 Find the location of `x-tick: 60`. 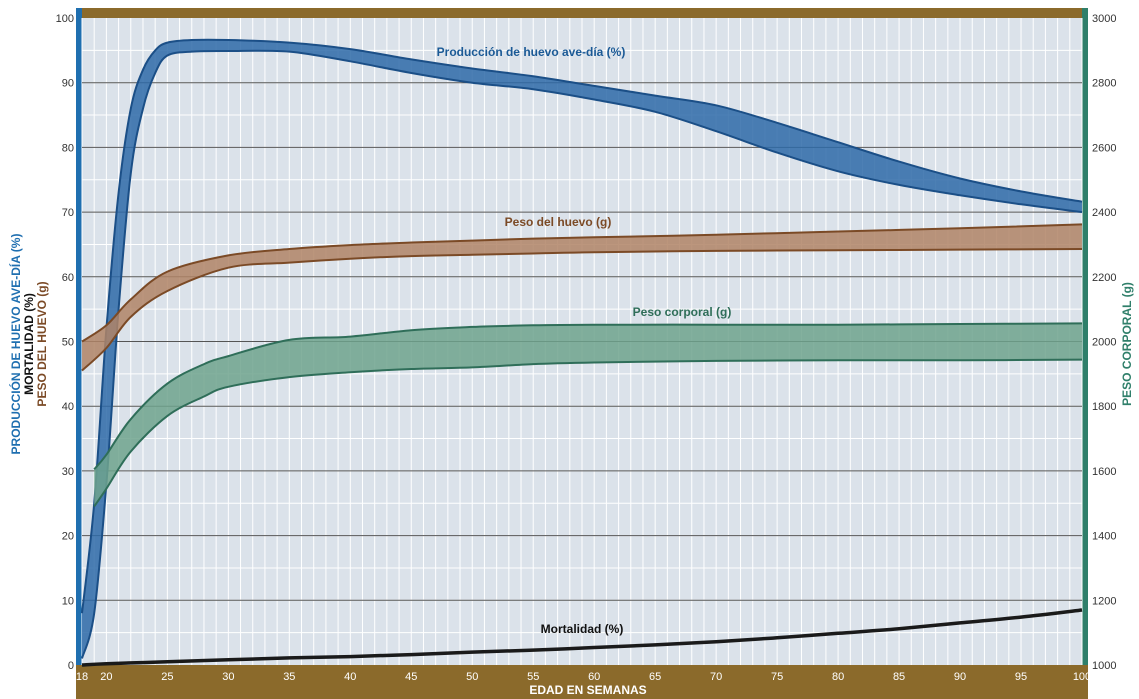

x-tick: 60 is located at coordinates (594, 677).